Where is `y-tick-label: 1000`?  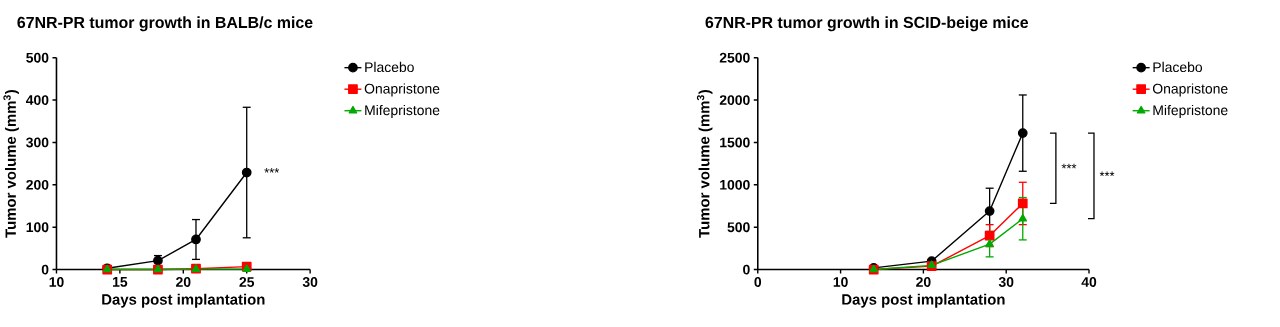
y-tick-label: 1000 is located at coordinates (735, 184).